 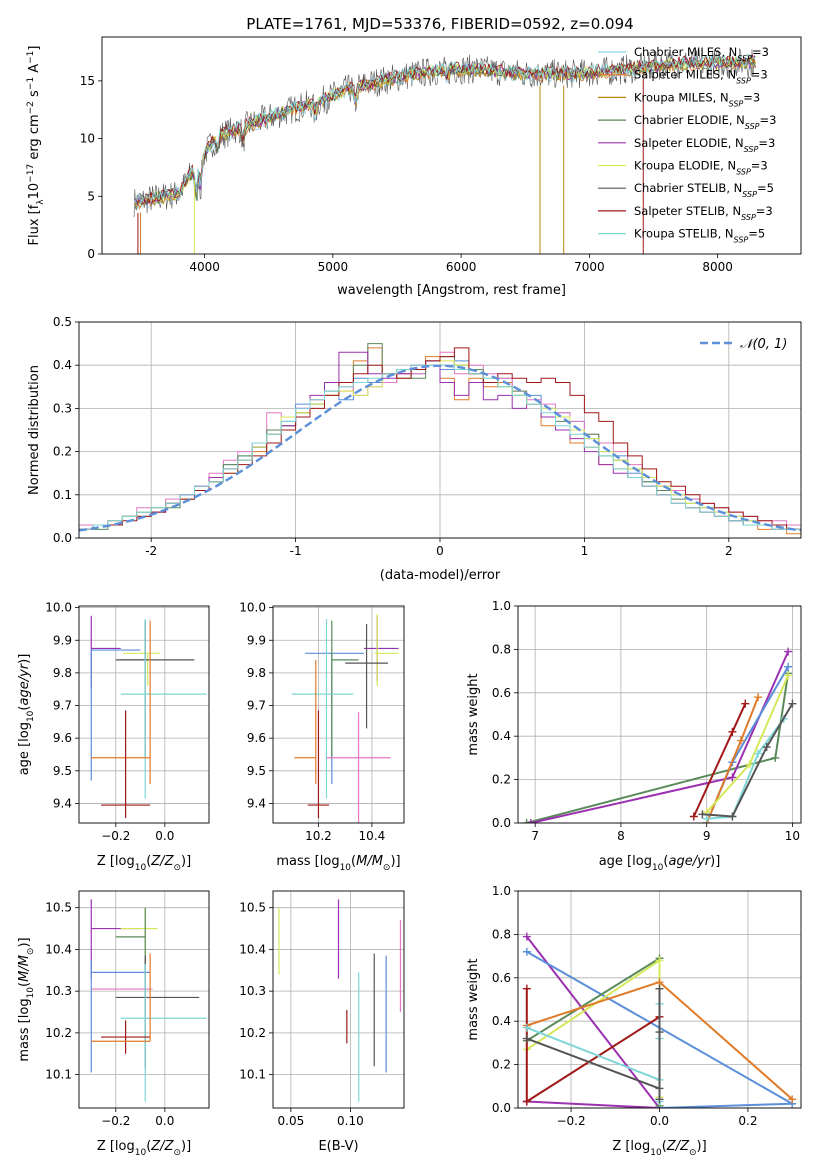 I want to click on y-tick-label: 0.1, so click(x=62, y=495).